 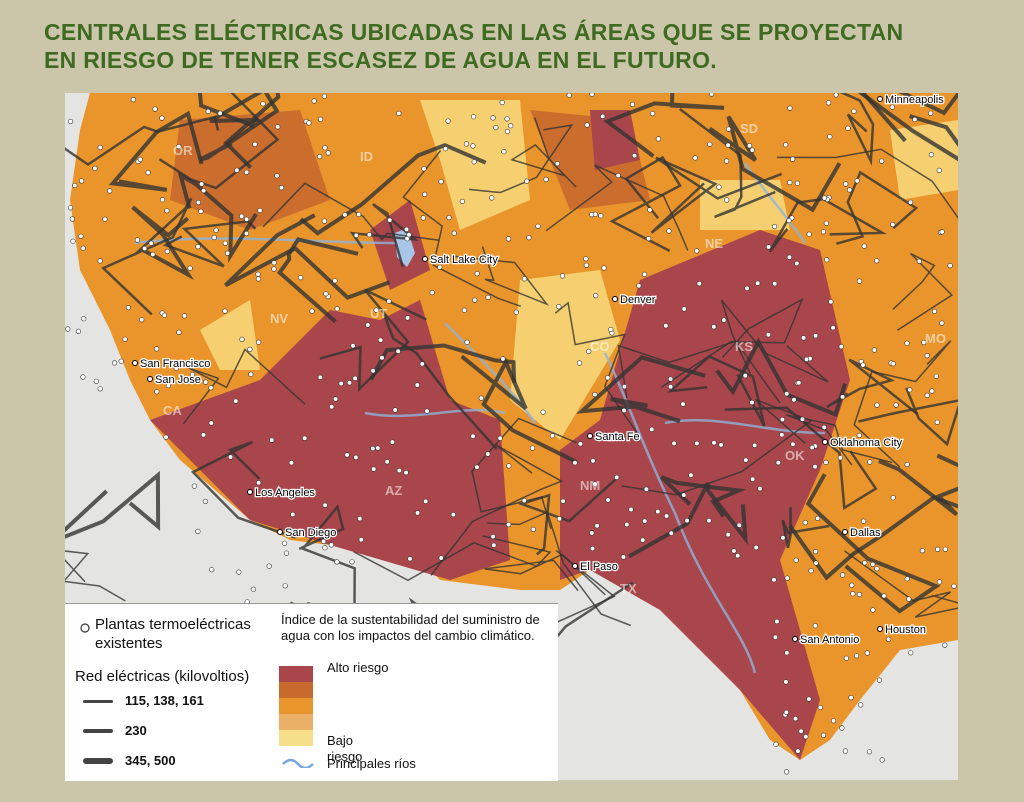 What do you see at coordinates (98, 761) in the screenshot?
I see `grid-line-symbol` at bounding box center [98, 761].